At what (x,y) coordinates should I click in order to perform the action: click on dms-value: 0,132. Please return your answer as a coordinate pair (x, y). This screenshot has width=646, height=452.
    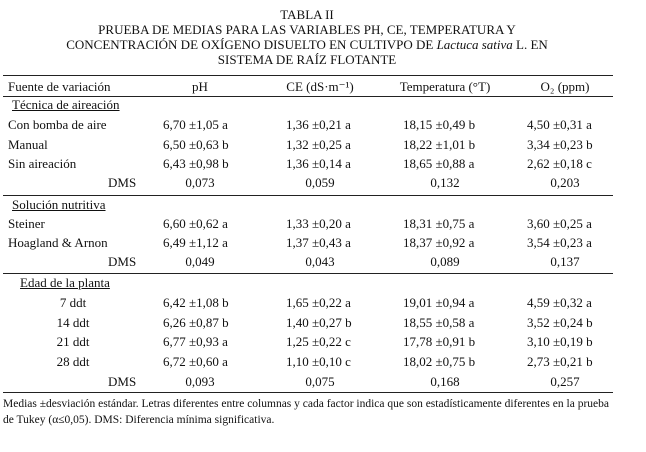
    Looking at the image, I should click on (445, 182).